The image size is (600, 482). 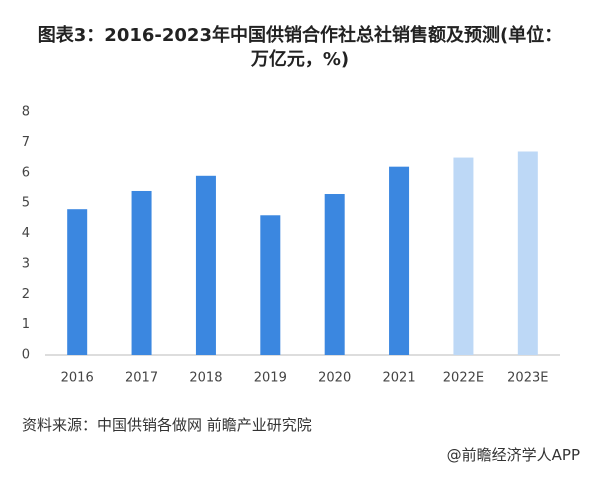 What do you see at coordinates (205, 378) in the screenshot?
I see `x-tick-label: 2018` at bounding box center [205, 378].